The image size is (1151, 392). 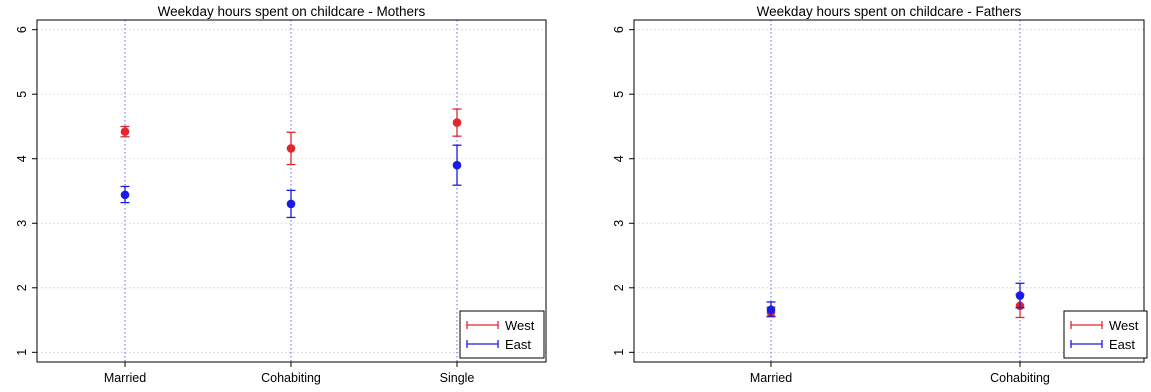 What do you see at coordinates (457, 378) in the screenshot?
I see `x-tick-label: Single` at bounding box center [457, 378].